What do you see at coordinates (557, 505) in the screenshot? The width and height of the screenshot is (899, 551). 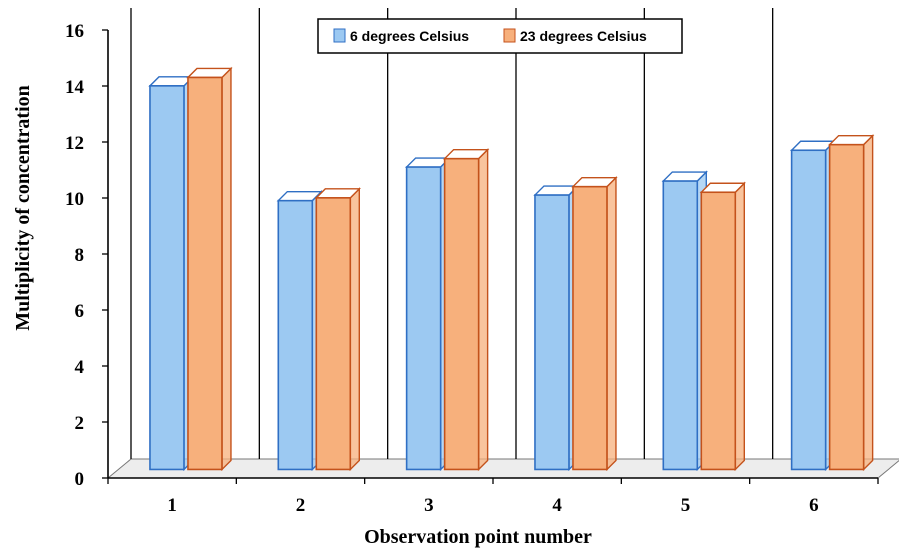 I see `x-tick-label: 4` at bounding box center [557, 505].